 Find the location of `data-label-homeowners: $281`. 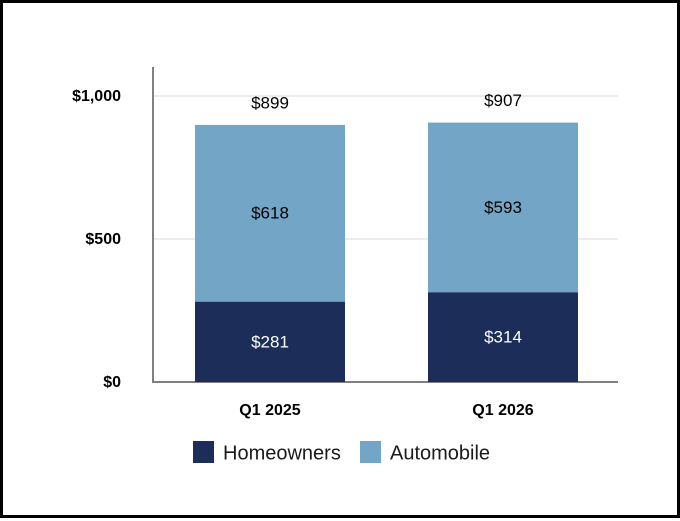

data-label-homeowners: $281 is located at coordinates (270, 341).